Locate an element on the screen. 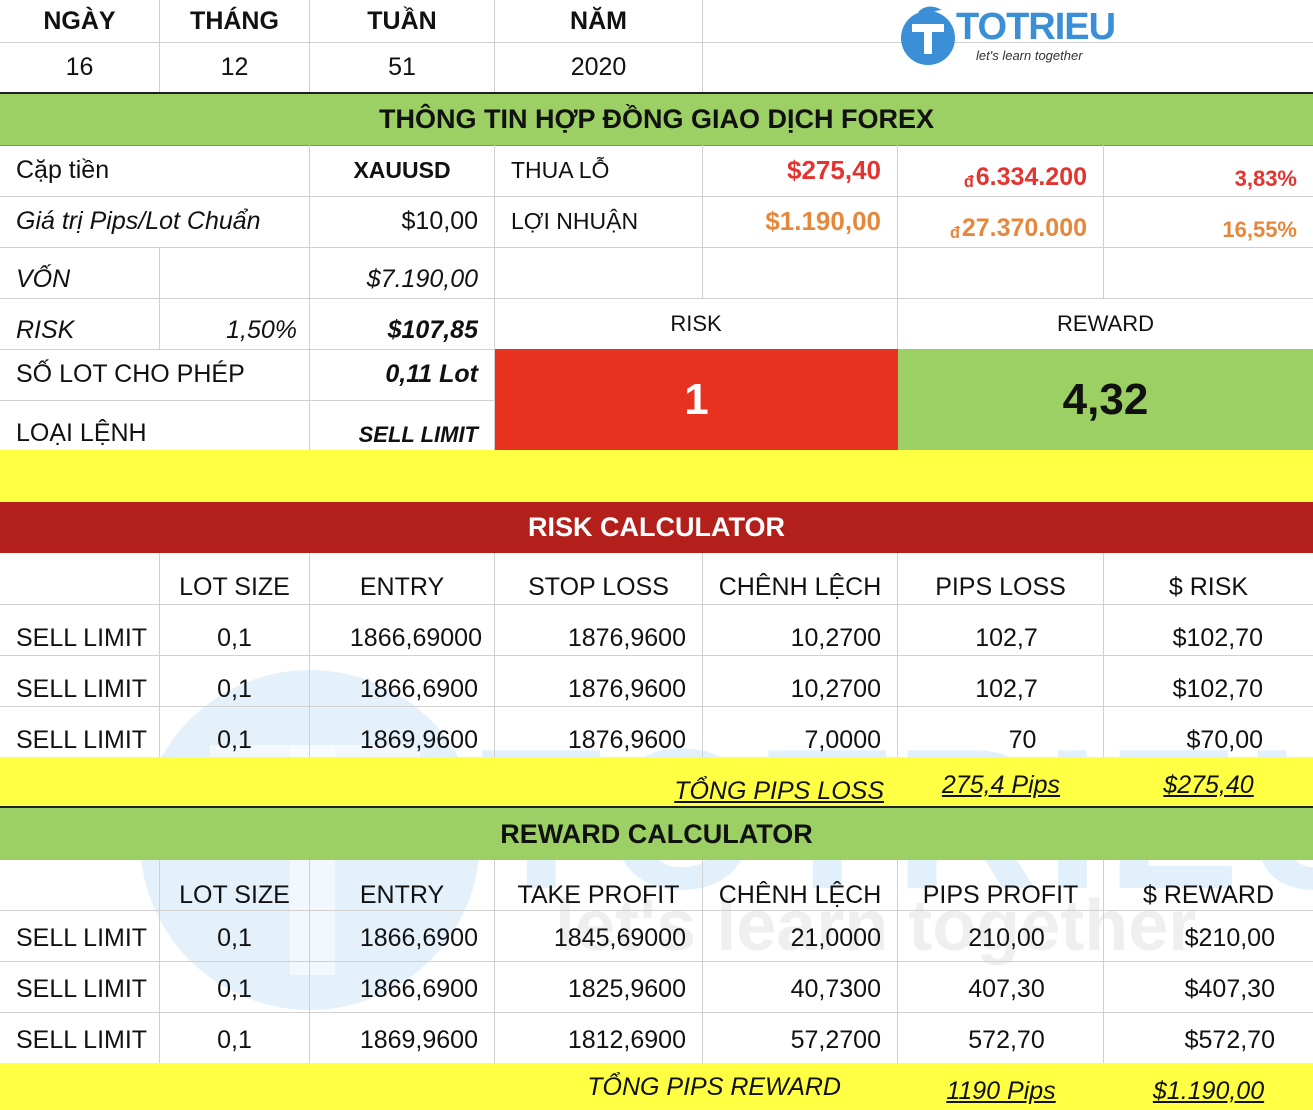 The height and width of the screenshot is (1110, 1313). reward-calc-title-bar: REWARD CALCULATOR is located at coordinates (656, 833).